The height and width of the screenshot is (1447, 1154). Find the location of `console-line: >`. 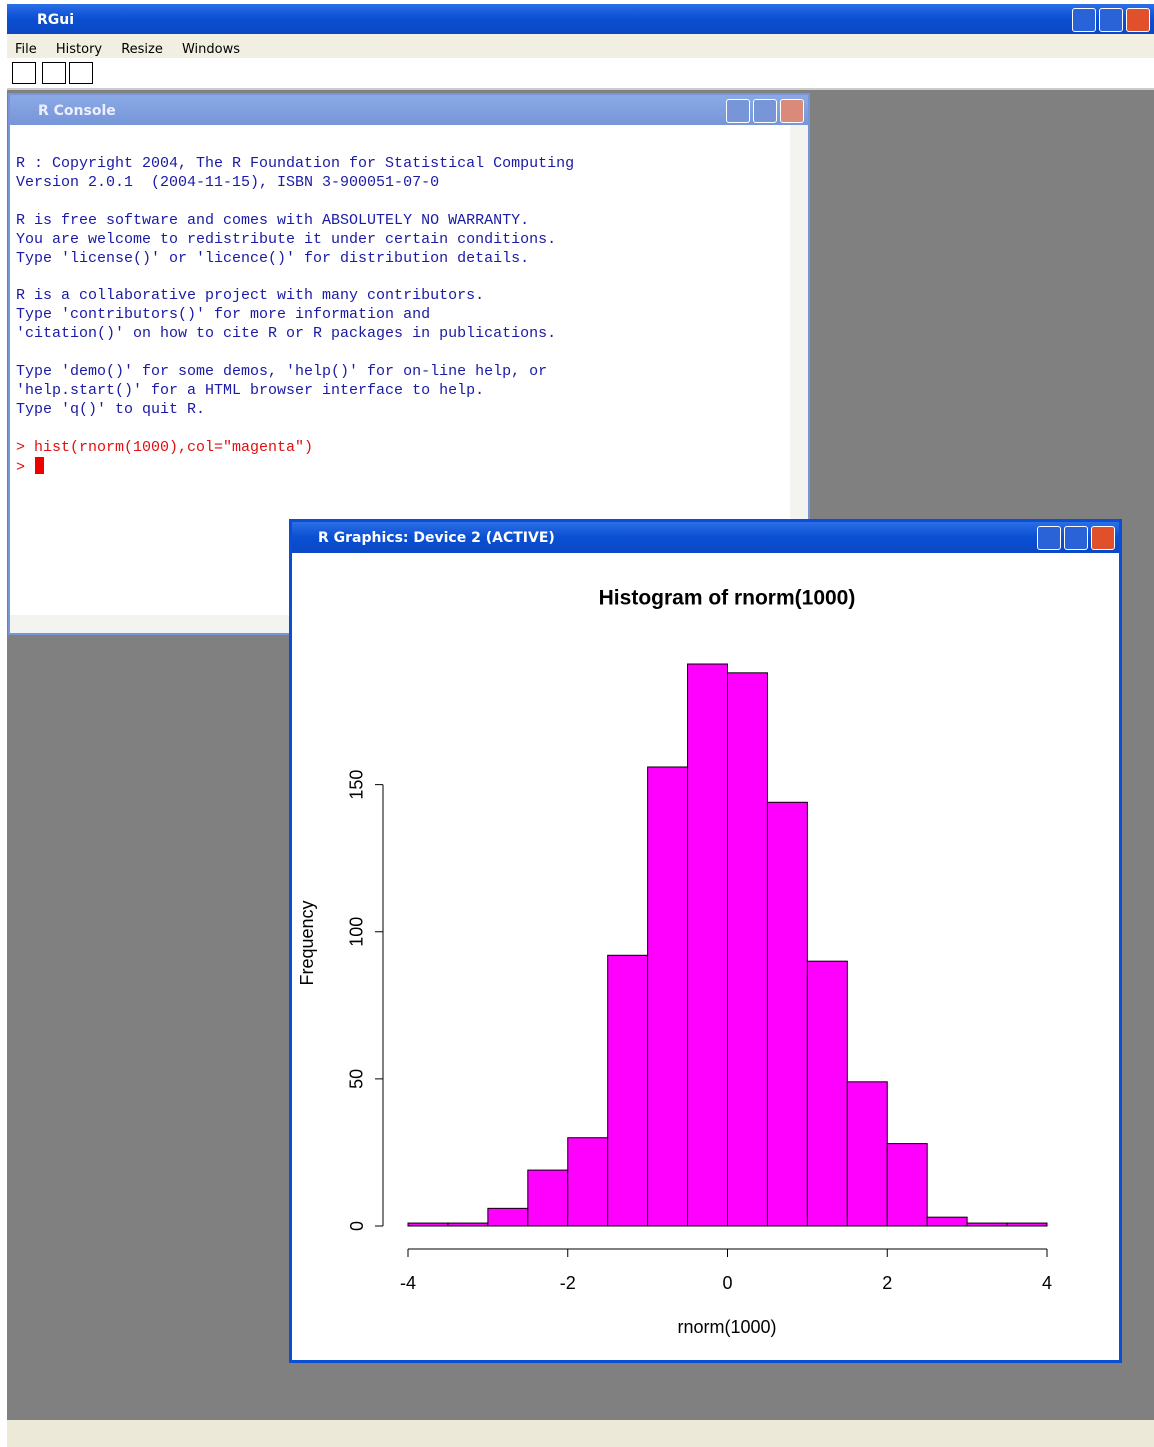

console-line: > is located at coordinates (295, 467).